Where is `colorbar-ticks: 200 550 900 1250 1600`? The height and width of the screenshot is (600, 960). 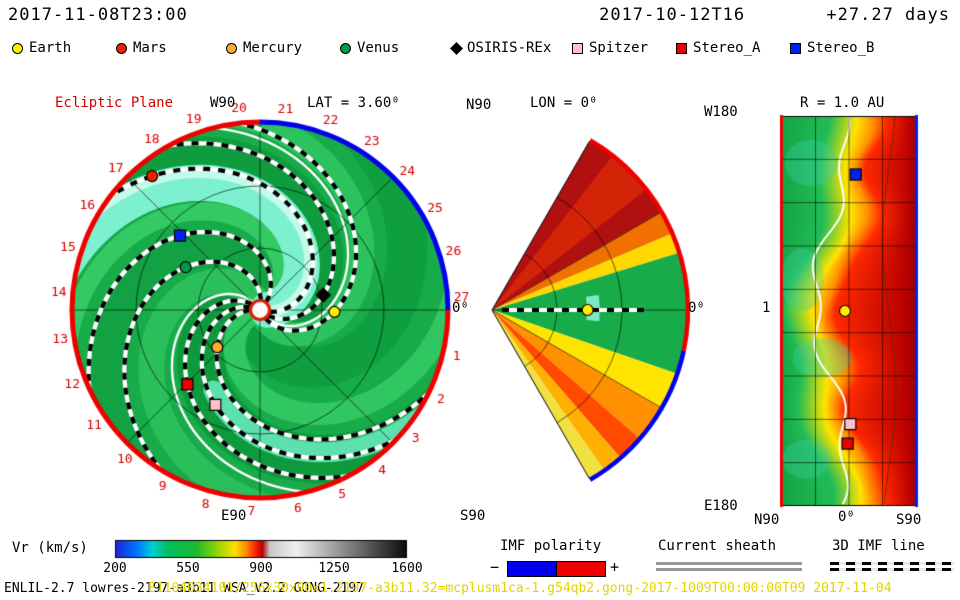 colorbar-ticks: 200 550 900 1250 1600 is located at coordinates (262, 569).